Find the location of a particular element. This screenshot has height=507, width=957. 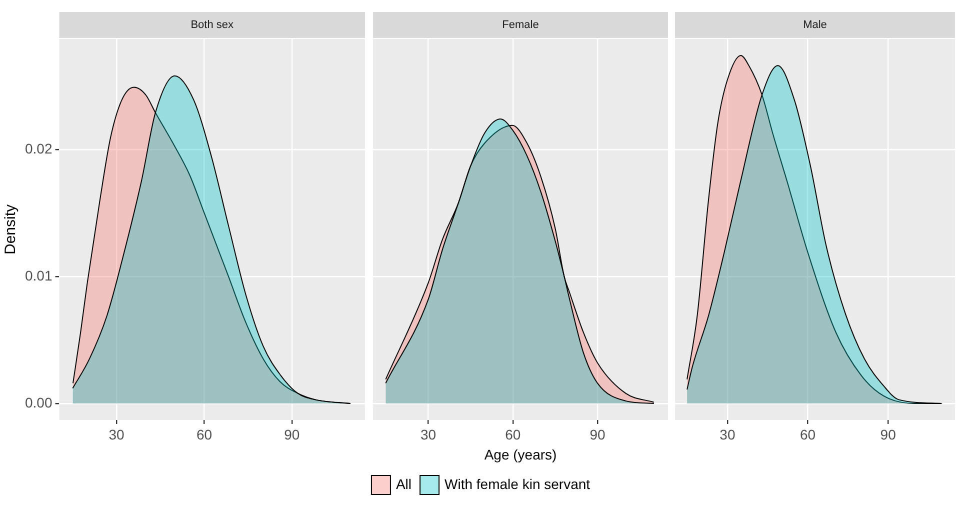

chart-title: Female is located at coordinates (520, 25).